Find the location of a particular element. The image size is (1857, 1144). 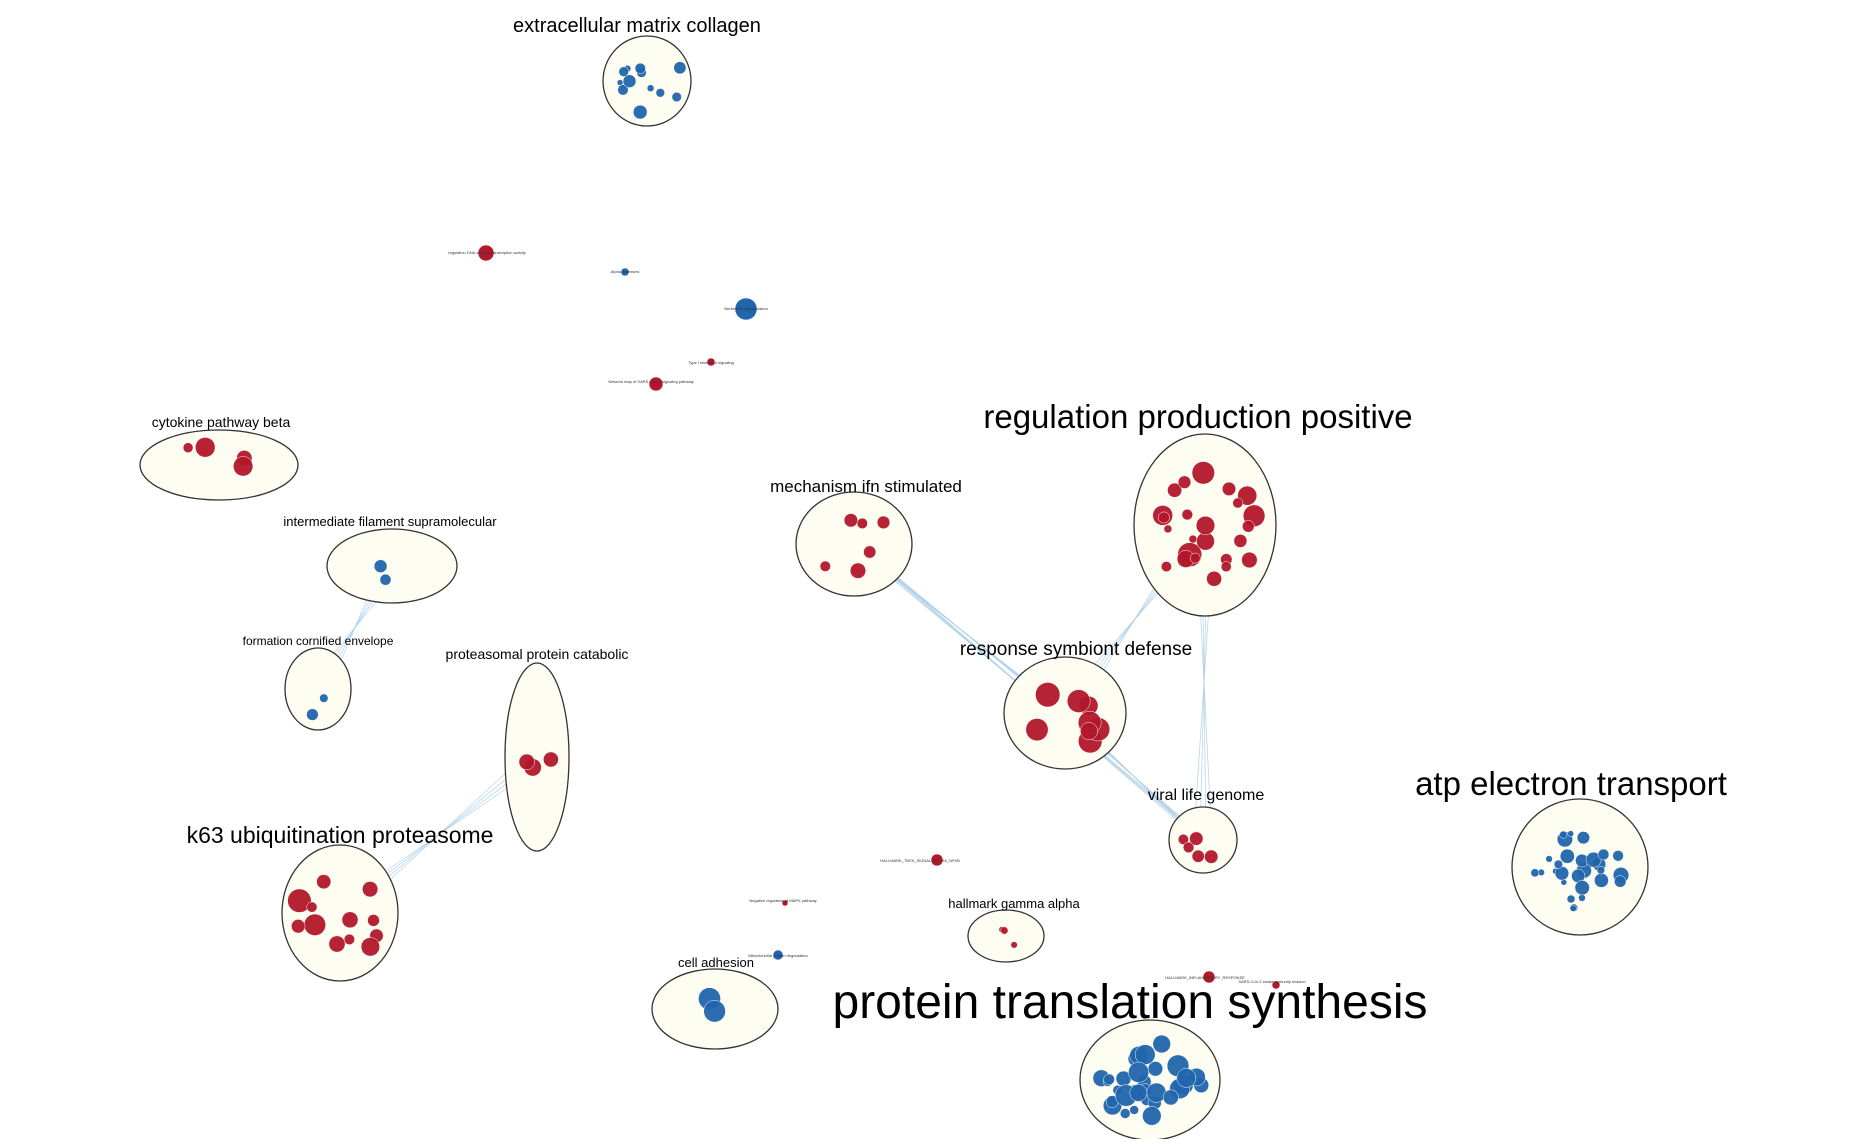

cluster-ellipse-symbiont is located at coordinates (1065, 713).